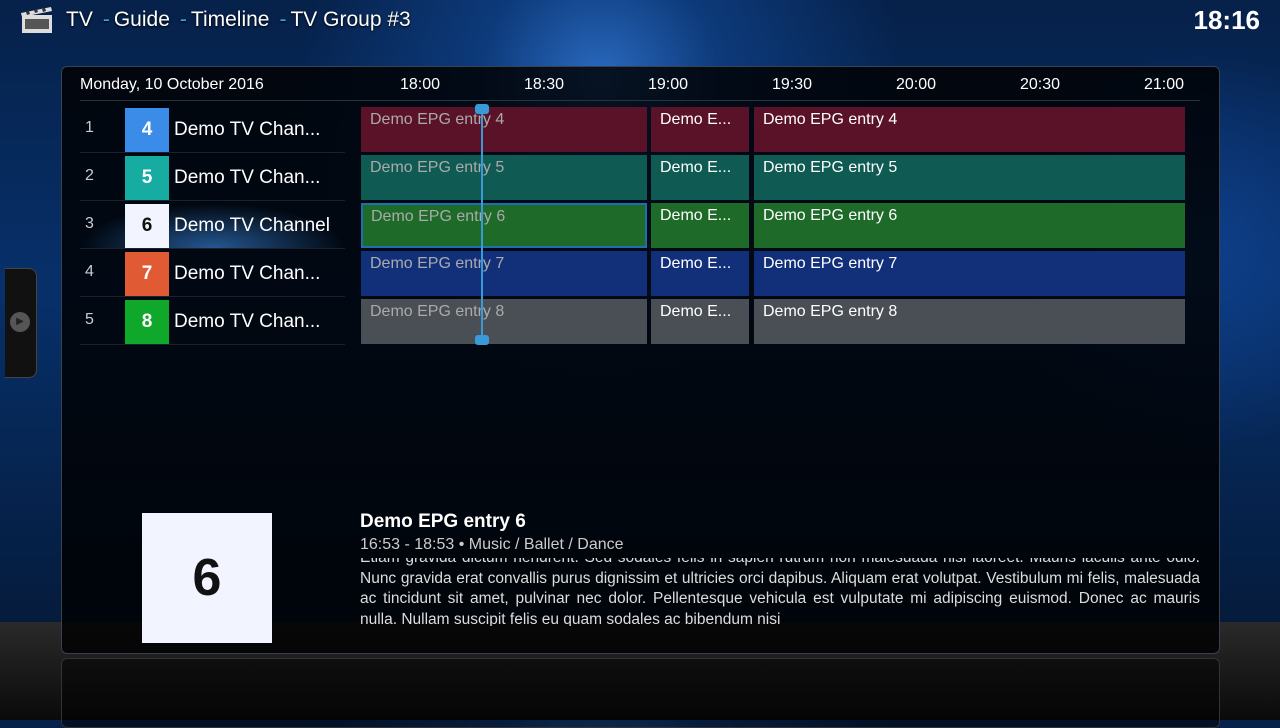 This screenshot has width=1280, height=728. I want to click on guide-date: Monday, 10 October 2016, so click(172, 84).